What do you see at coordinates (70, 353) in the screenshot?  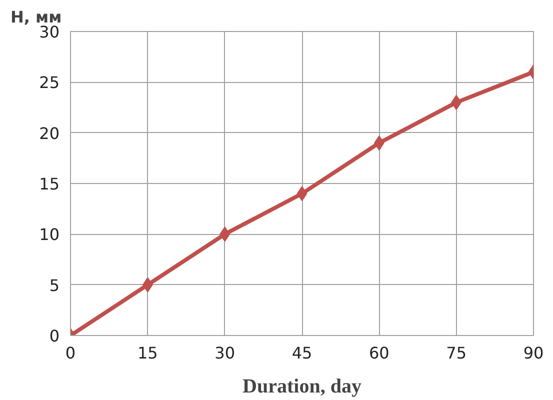 I see `x-tick-label: 0` at bounding box center [70, 353].